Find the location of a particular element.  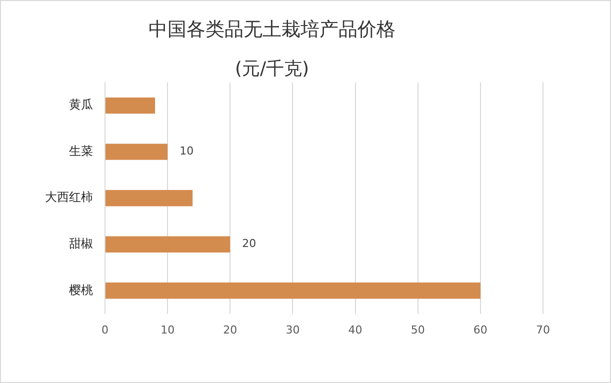

x-tick-label: 20 is located at coordinates (230, 329).